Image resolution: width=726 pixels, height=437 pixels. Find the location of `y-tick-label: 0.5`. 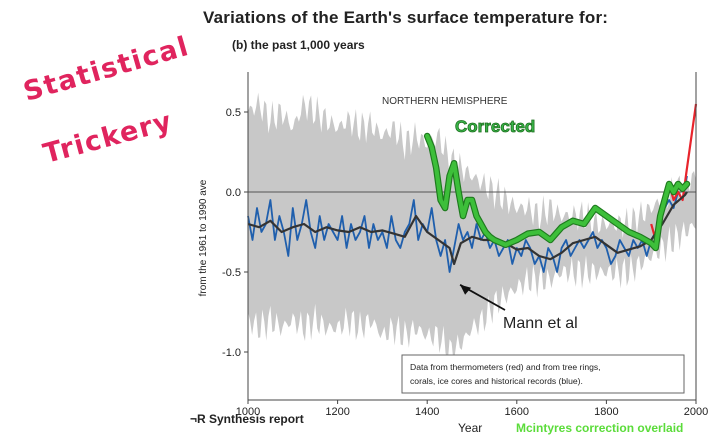

y-tick-label: 0.5 is located at coordinates (233, 113).